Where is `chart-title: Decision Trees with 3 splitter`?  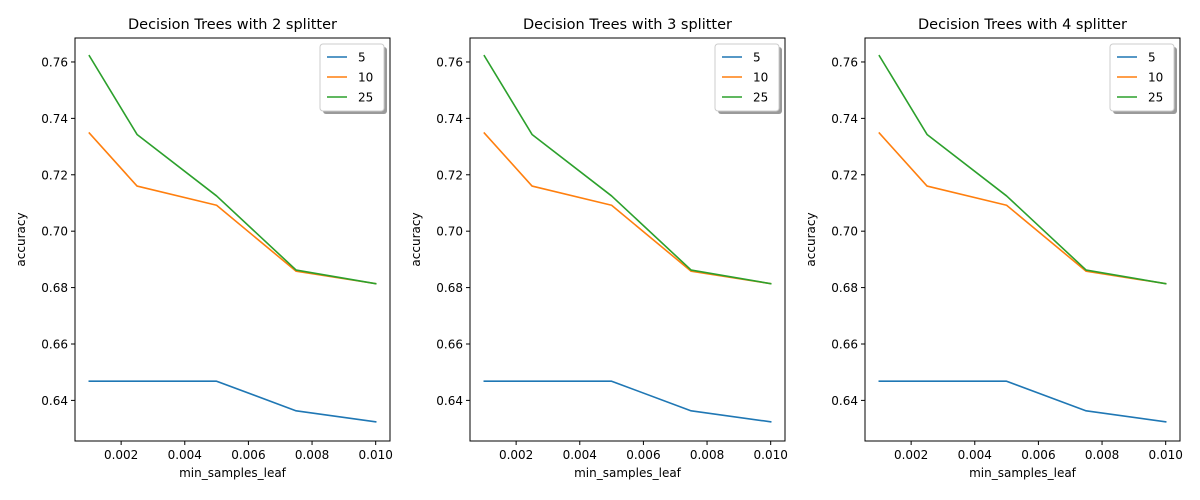
chart-title: Decision Trees with 3 splitter is located at coordinates (627, 25).